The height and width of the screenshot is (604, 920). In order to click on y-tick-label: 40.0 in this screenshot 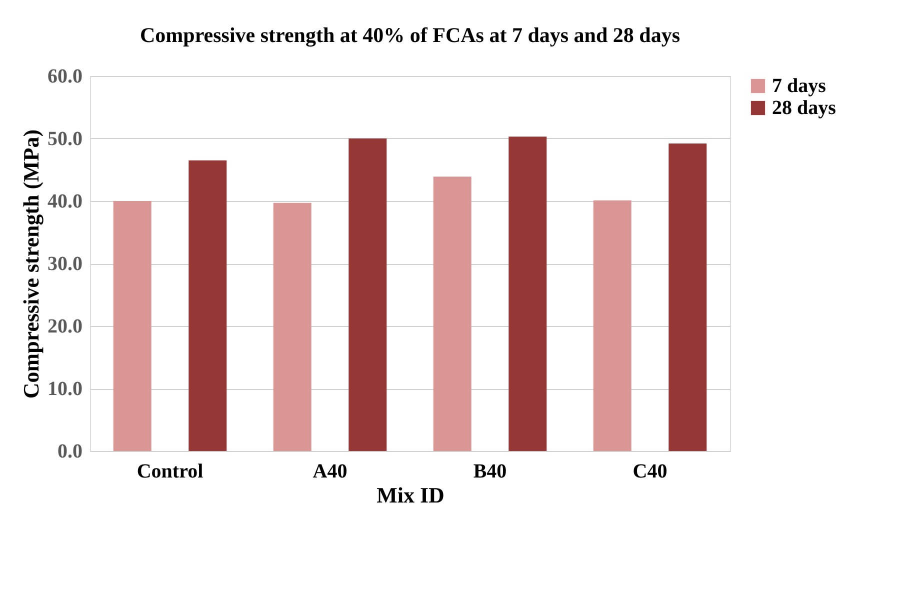, I will do `click(65, 201)`.